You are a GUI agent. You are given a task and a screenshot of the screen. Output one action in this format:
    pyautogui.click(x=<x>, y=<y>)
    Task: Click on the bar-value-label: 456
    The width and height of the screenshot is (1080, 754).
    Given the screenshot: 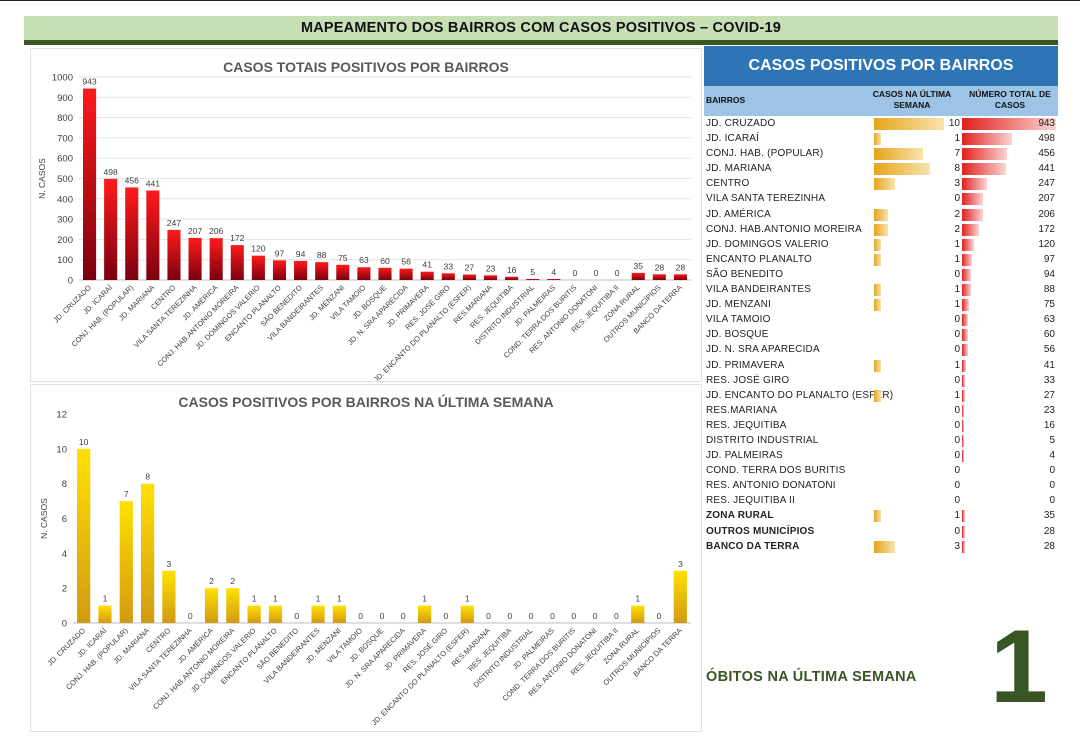 What is the action you would take?
    pyautogui.click(x=132, y=180)
    